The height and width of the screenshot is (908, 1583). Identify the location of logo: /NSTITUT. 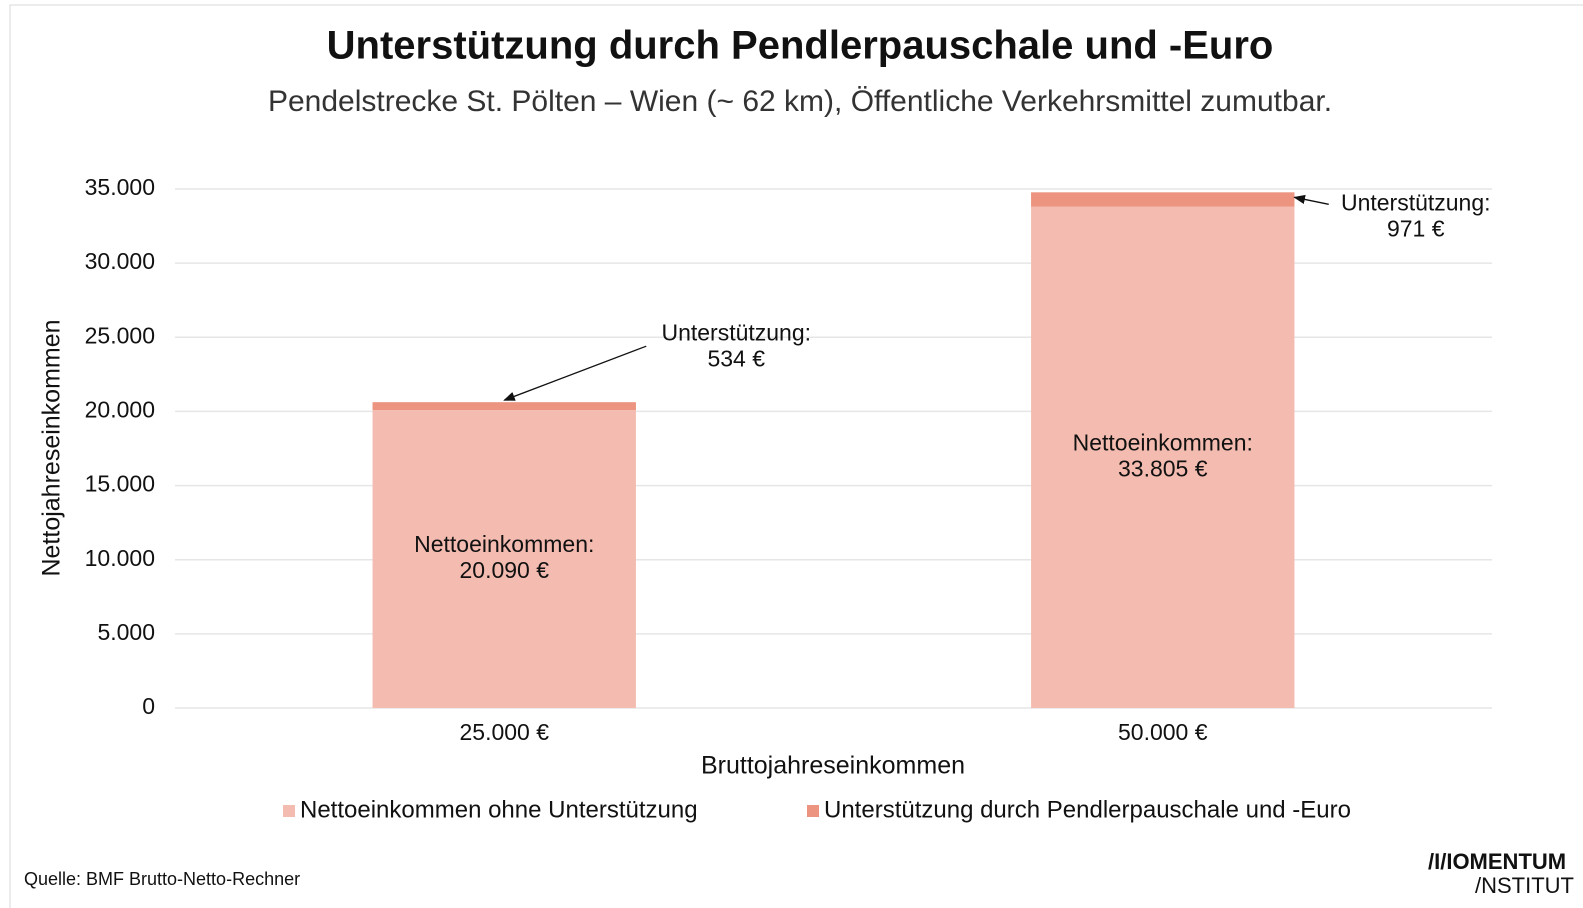
(1524, 885).